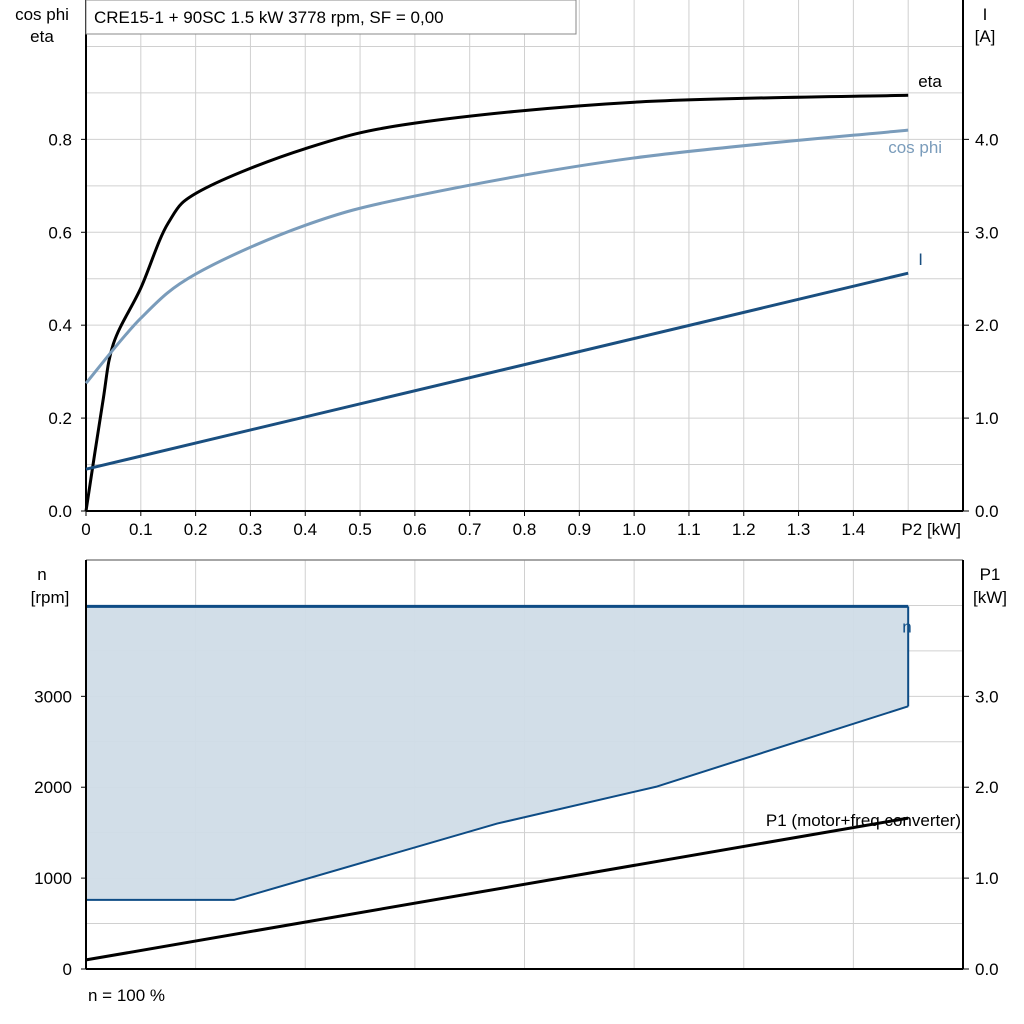  I want to click on y-axis-label-left: [rpm], so click(50, 597).